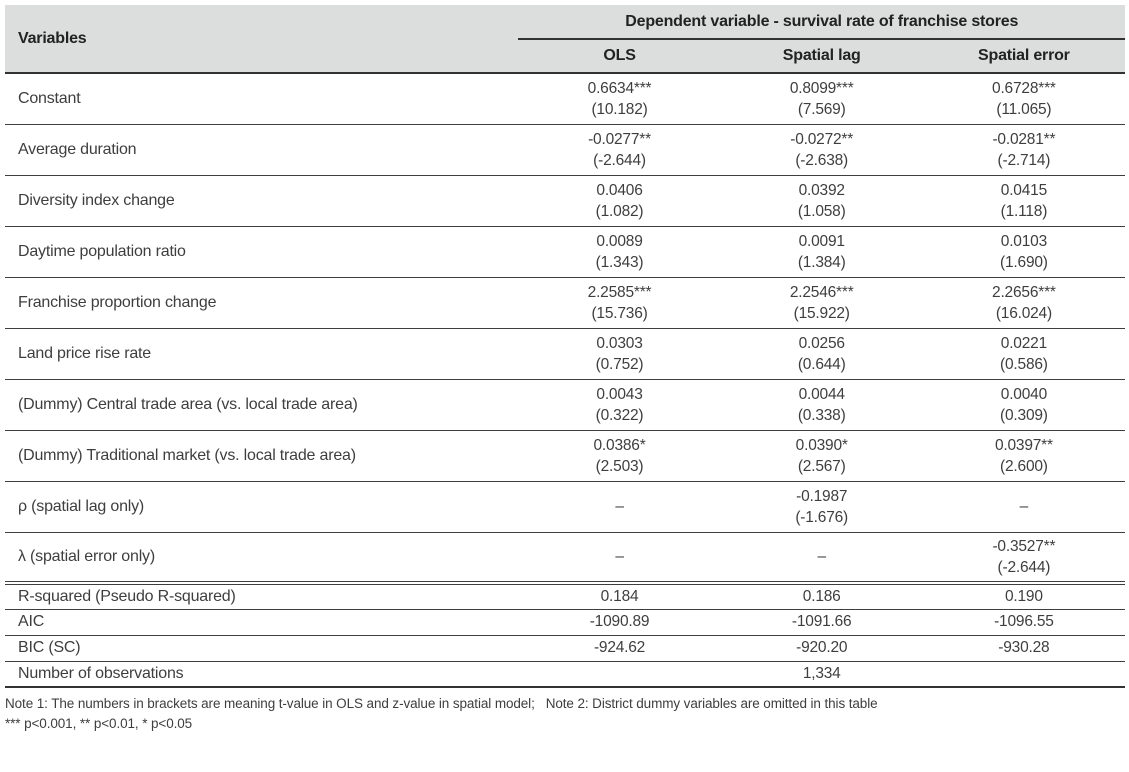 This screenshot has height=772, width=1129. I want to click on z-value: (1.690), so click(1024, 262).